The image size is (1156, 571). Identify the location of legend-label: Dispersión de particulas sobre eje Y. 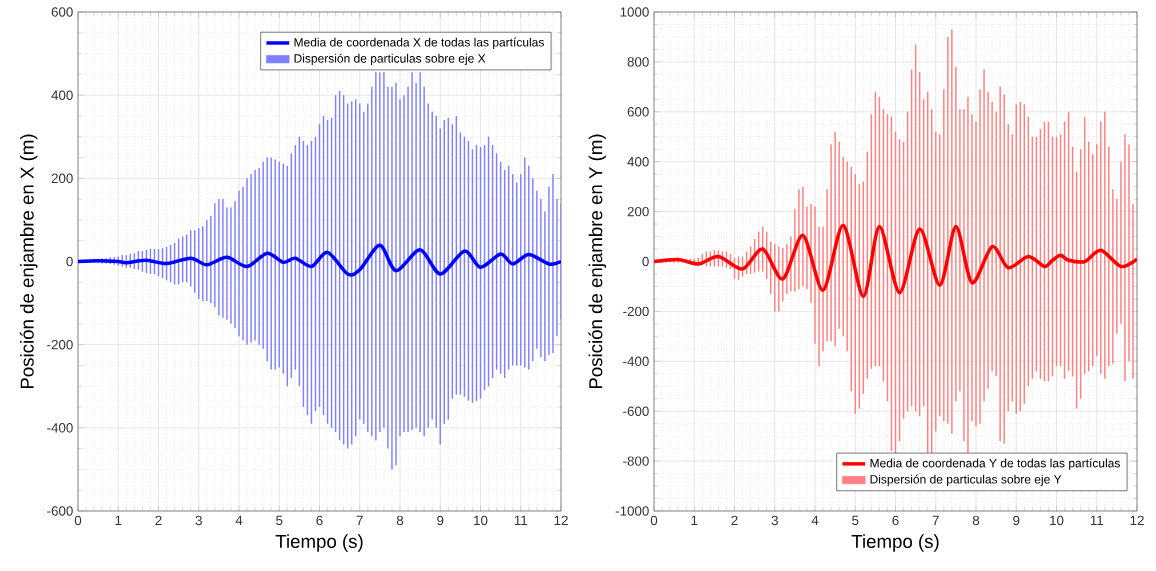
(966, 480).